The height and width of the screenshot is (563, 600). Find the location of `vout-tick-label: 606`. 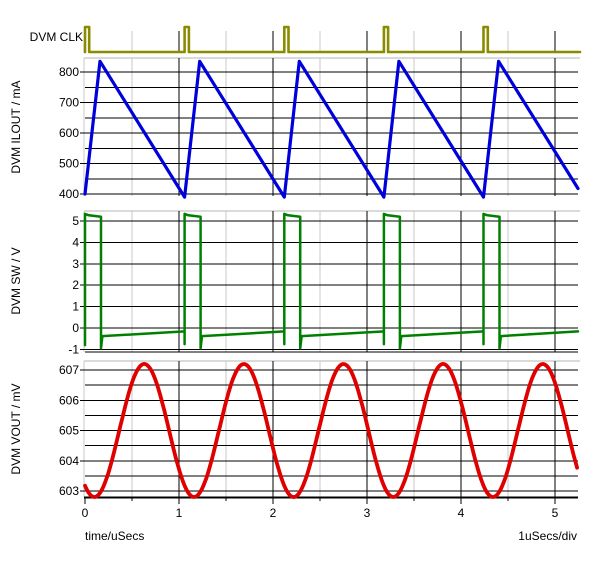

vout-tick-label: 606 is located at coordinates (69, 400).